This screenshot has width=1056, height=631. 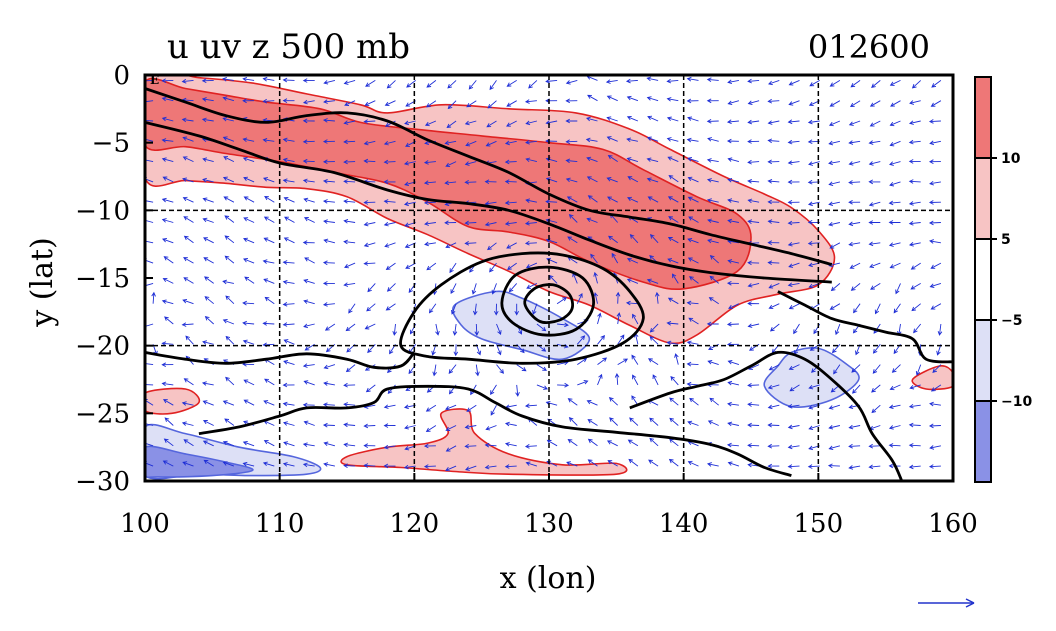 What do you see at coordinates (549, 524) in the screenshot?
I see `x-tick-label-130: 130` at bounding box center [549, 524].